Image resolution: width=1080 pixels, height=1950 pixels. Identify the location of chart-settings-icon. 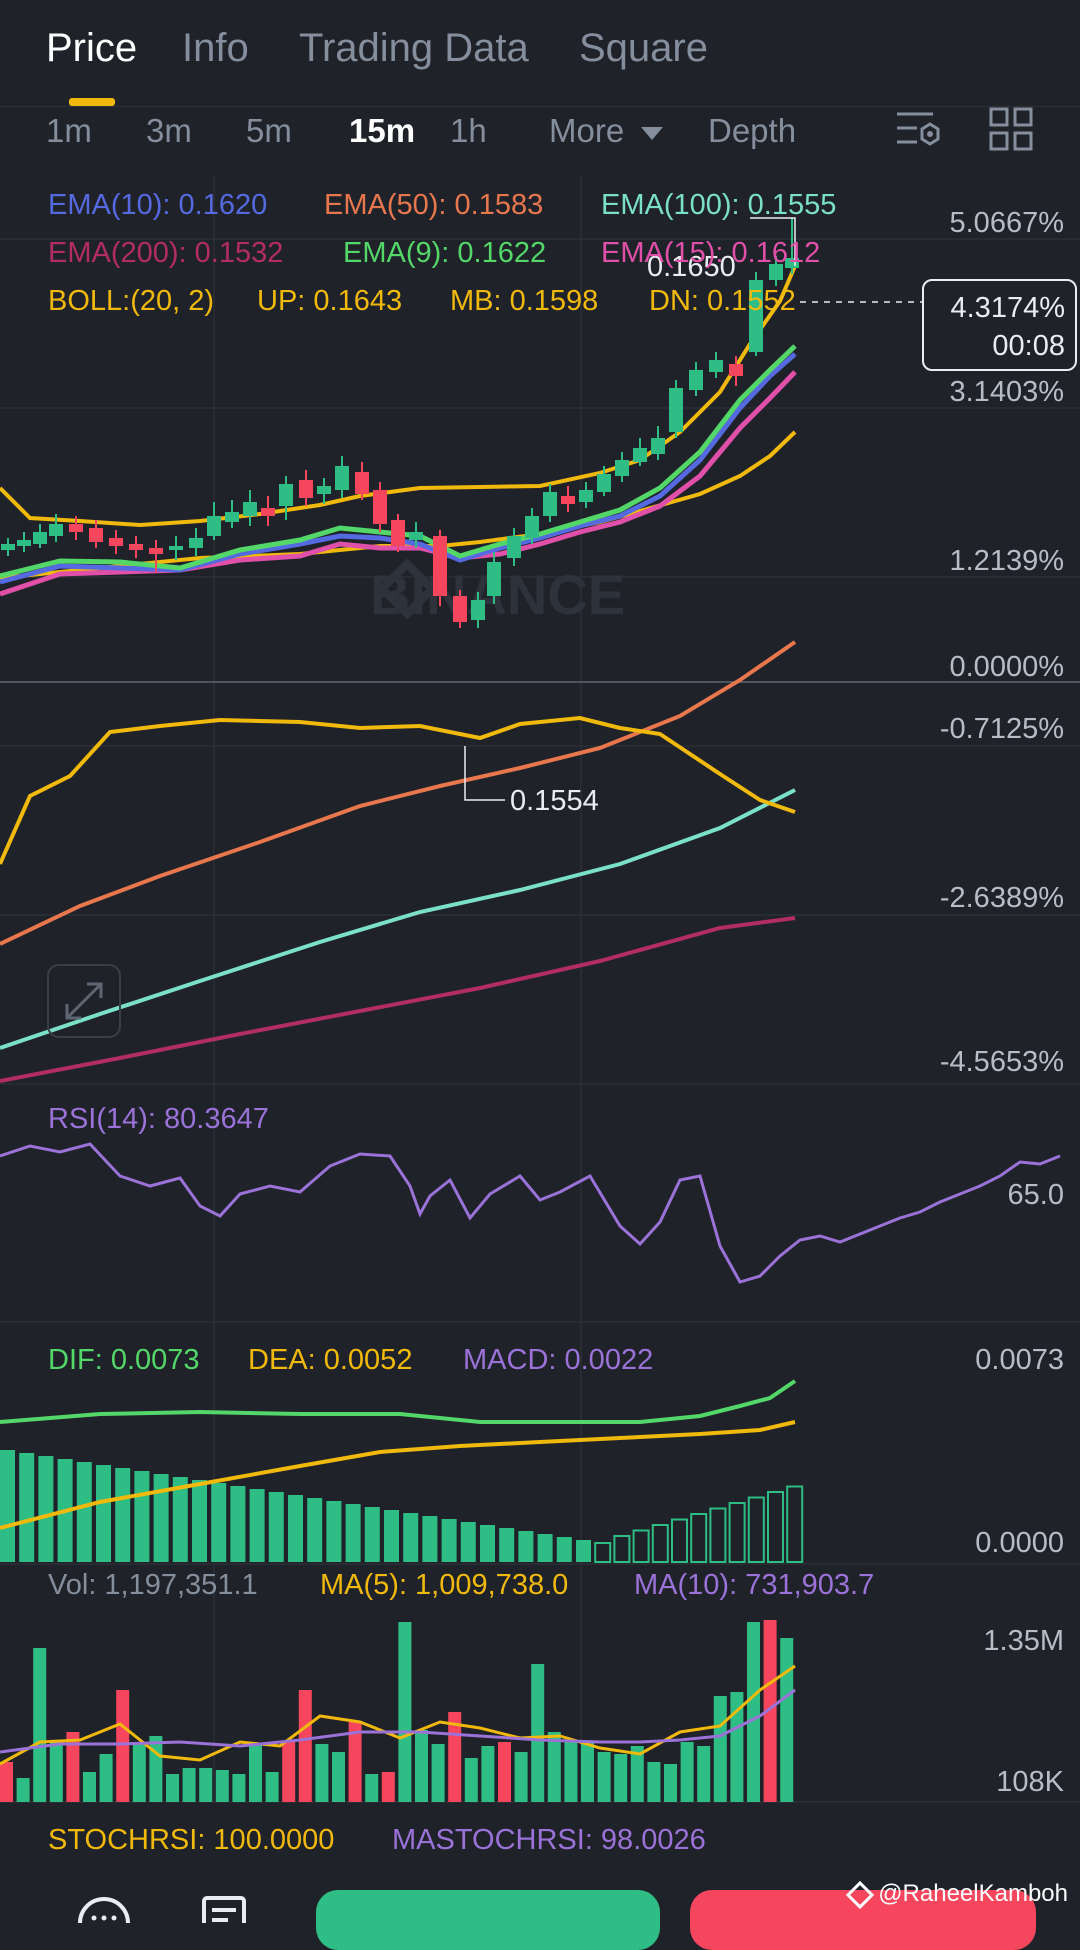
(918, 131).